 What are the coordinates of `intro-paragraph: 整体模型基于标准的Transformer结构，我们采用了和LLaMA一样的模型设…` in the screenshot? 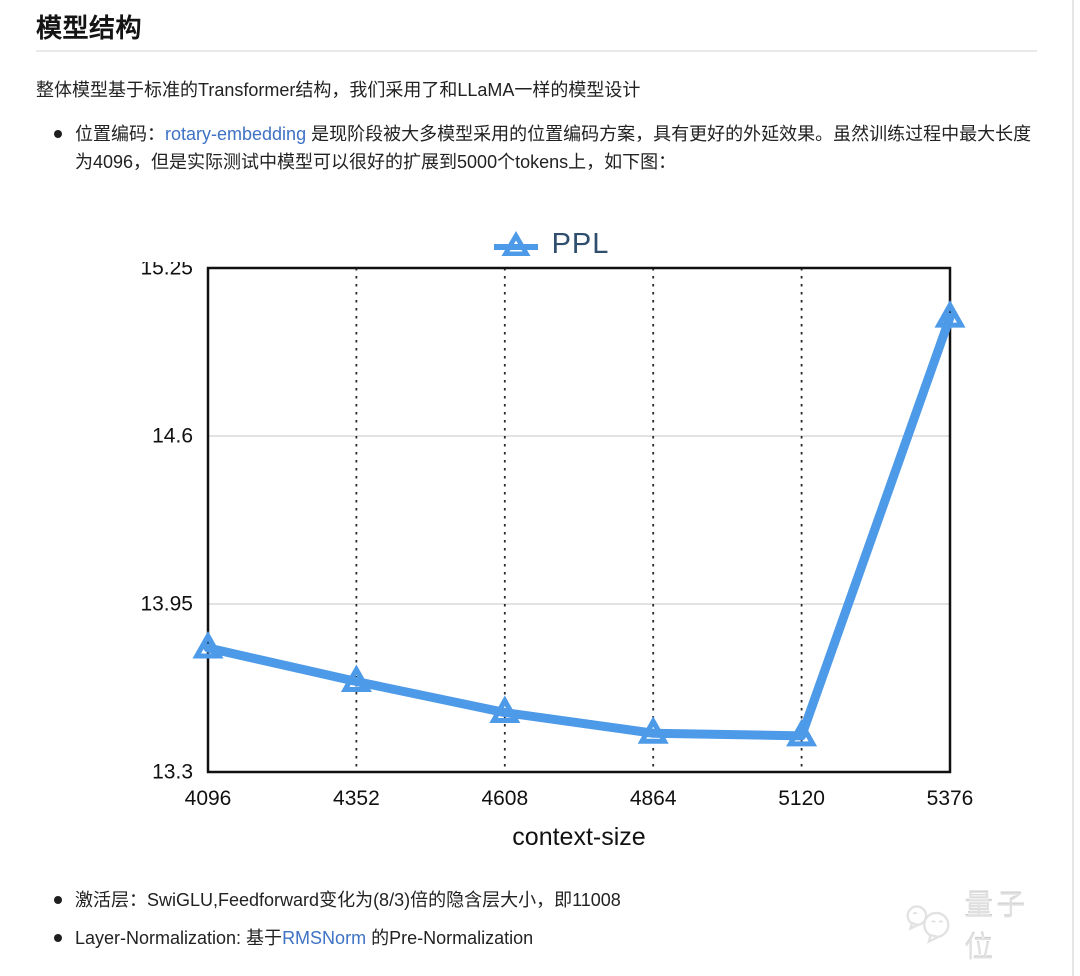 It's located at (338, 90).